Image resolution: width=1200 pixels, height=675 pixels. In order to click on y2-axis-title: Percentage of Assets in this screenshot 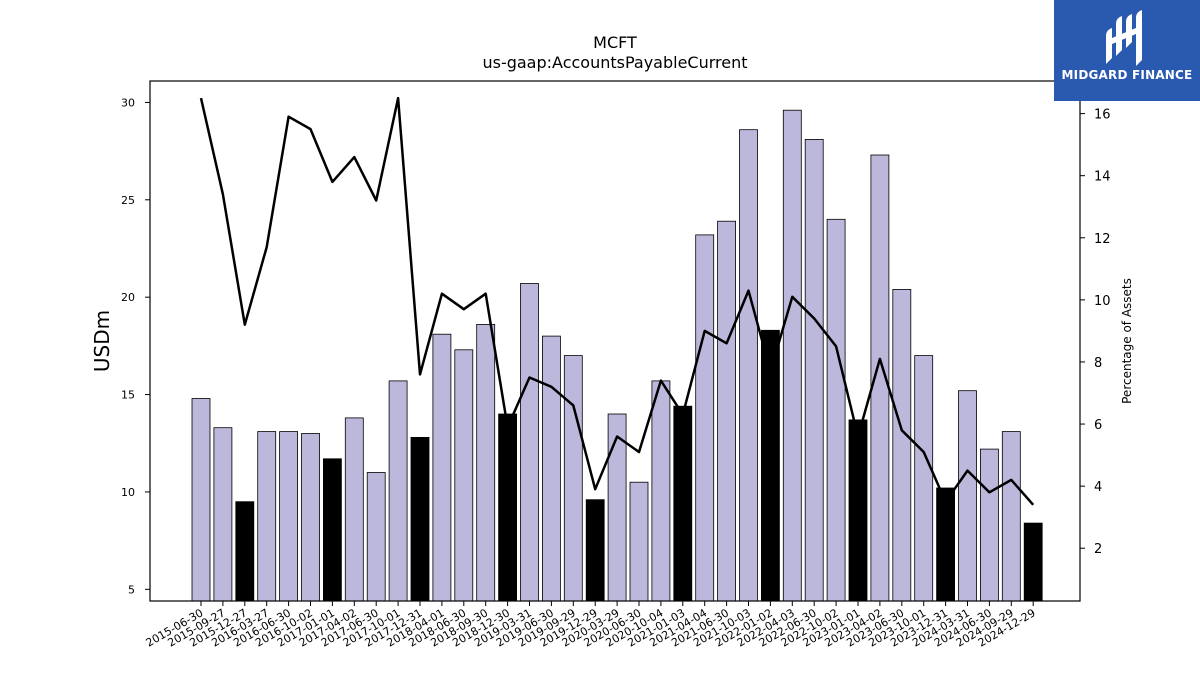, I will do `click(1127, 341)`.